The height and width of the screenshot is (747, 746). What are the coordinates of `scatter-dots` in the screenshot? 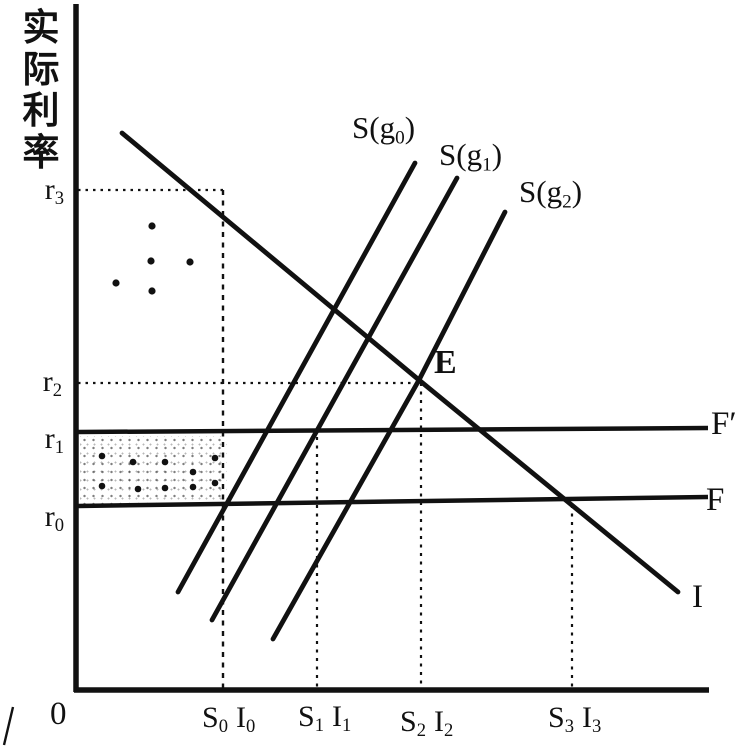 It's located at (158, 357).